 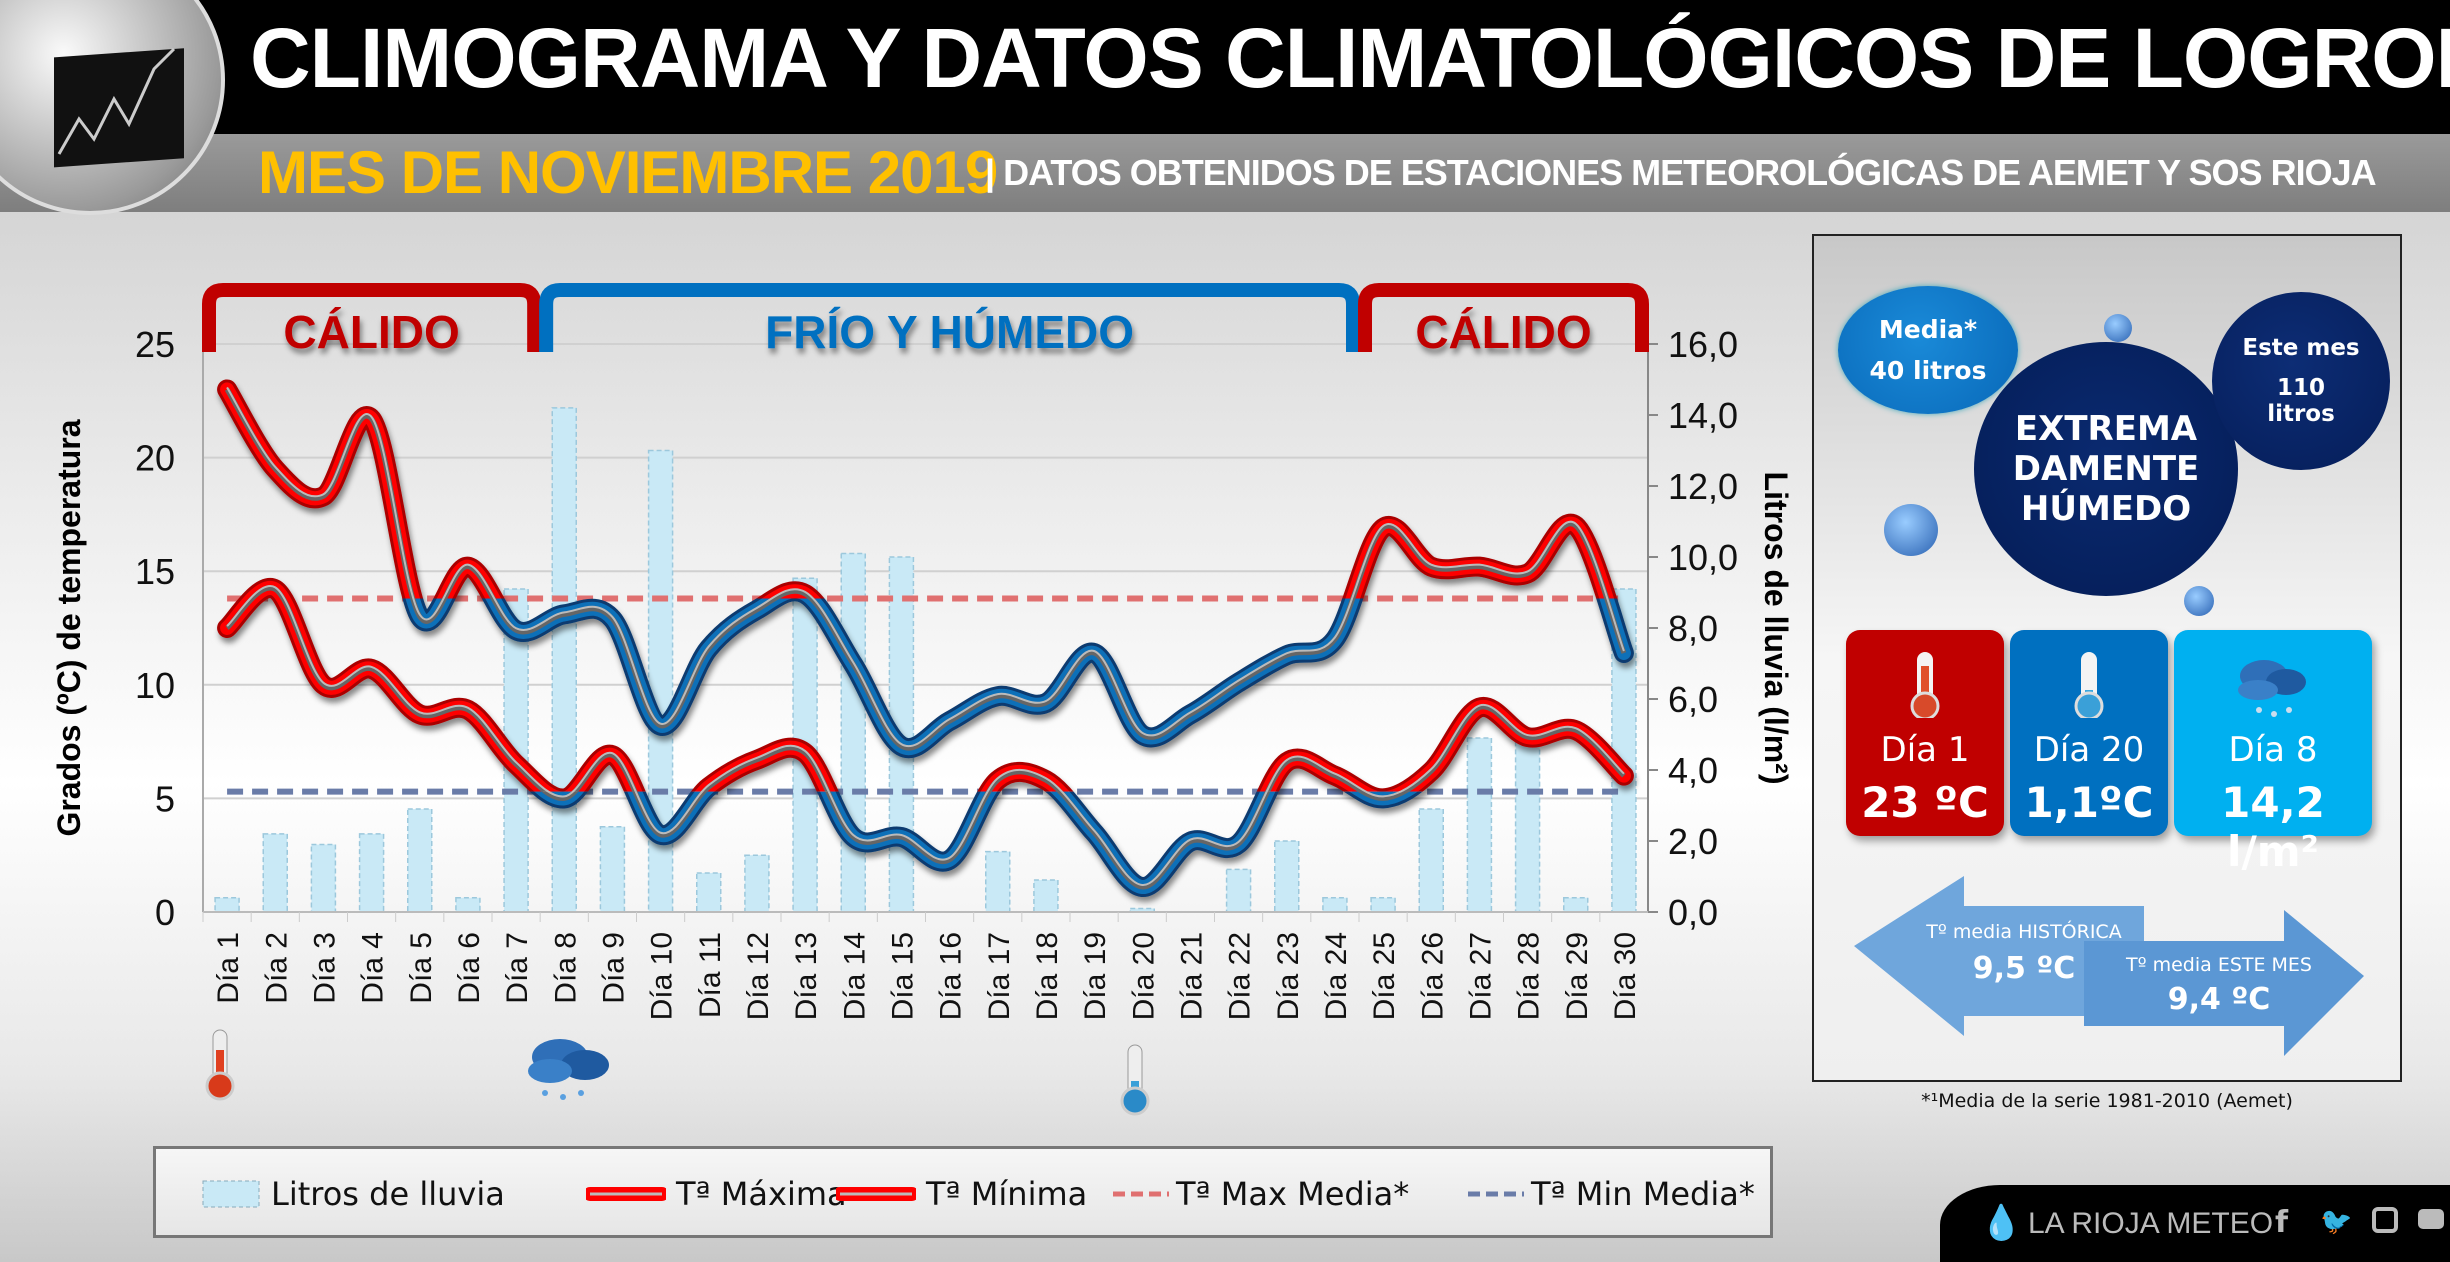 I want to click on current-temp-value: 9,4 ºC, so click(x=2219, y=999).